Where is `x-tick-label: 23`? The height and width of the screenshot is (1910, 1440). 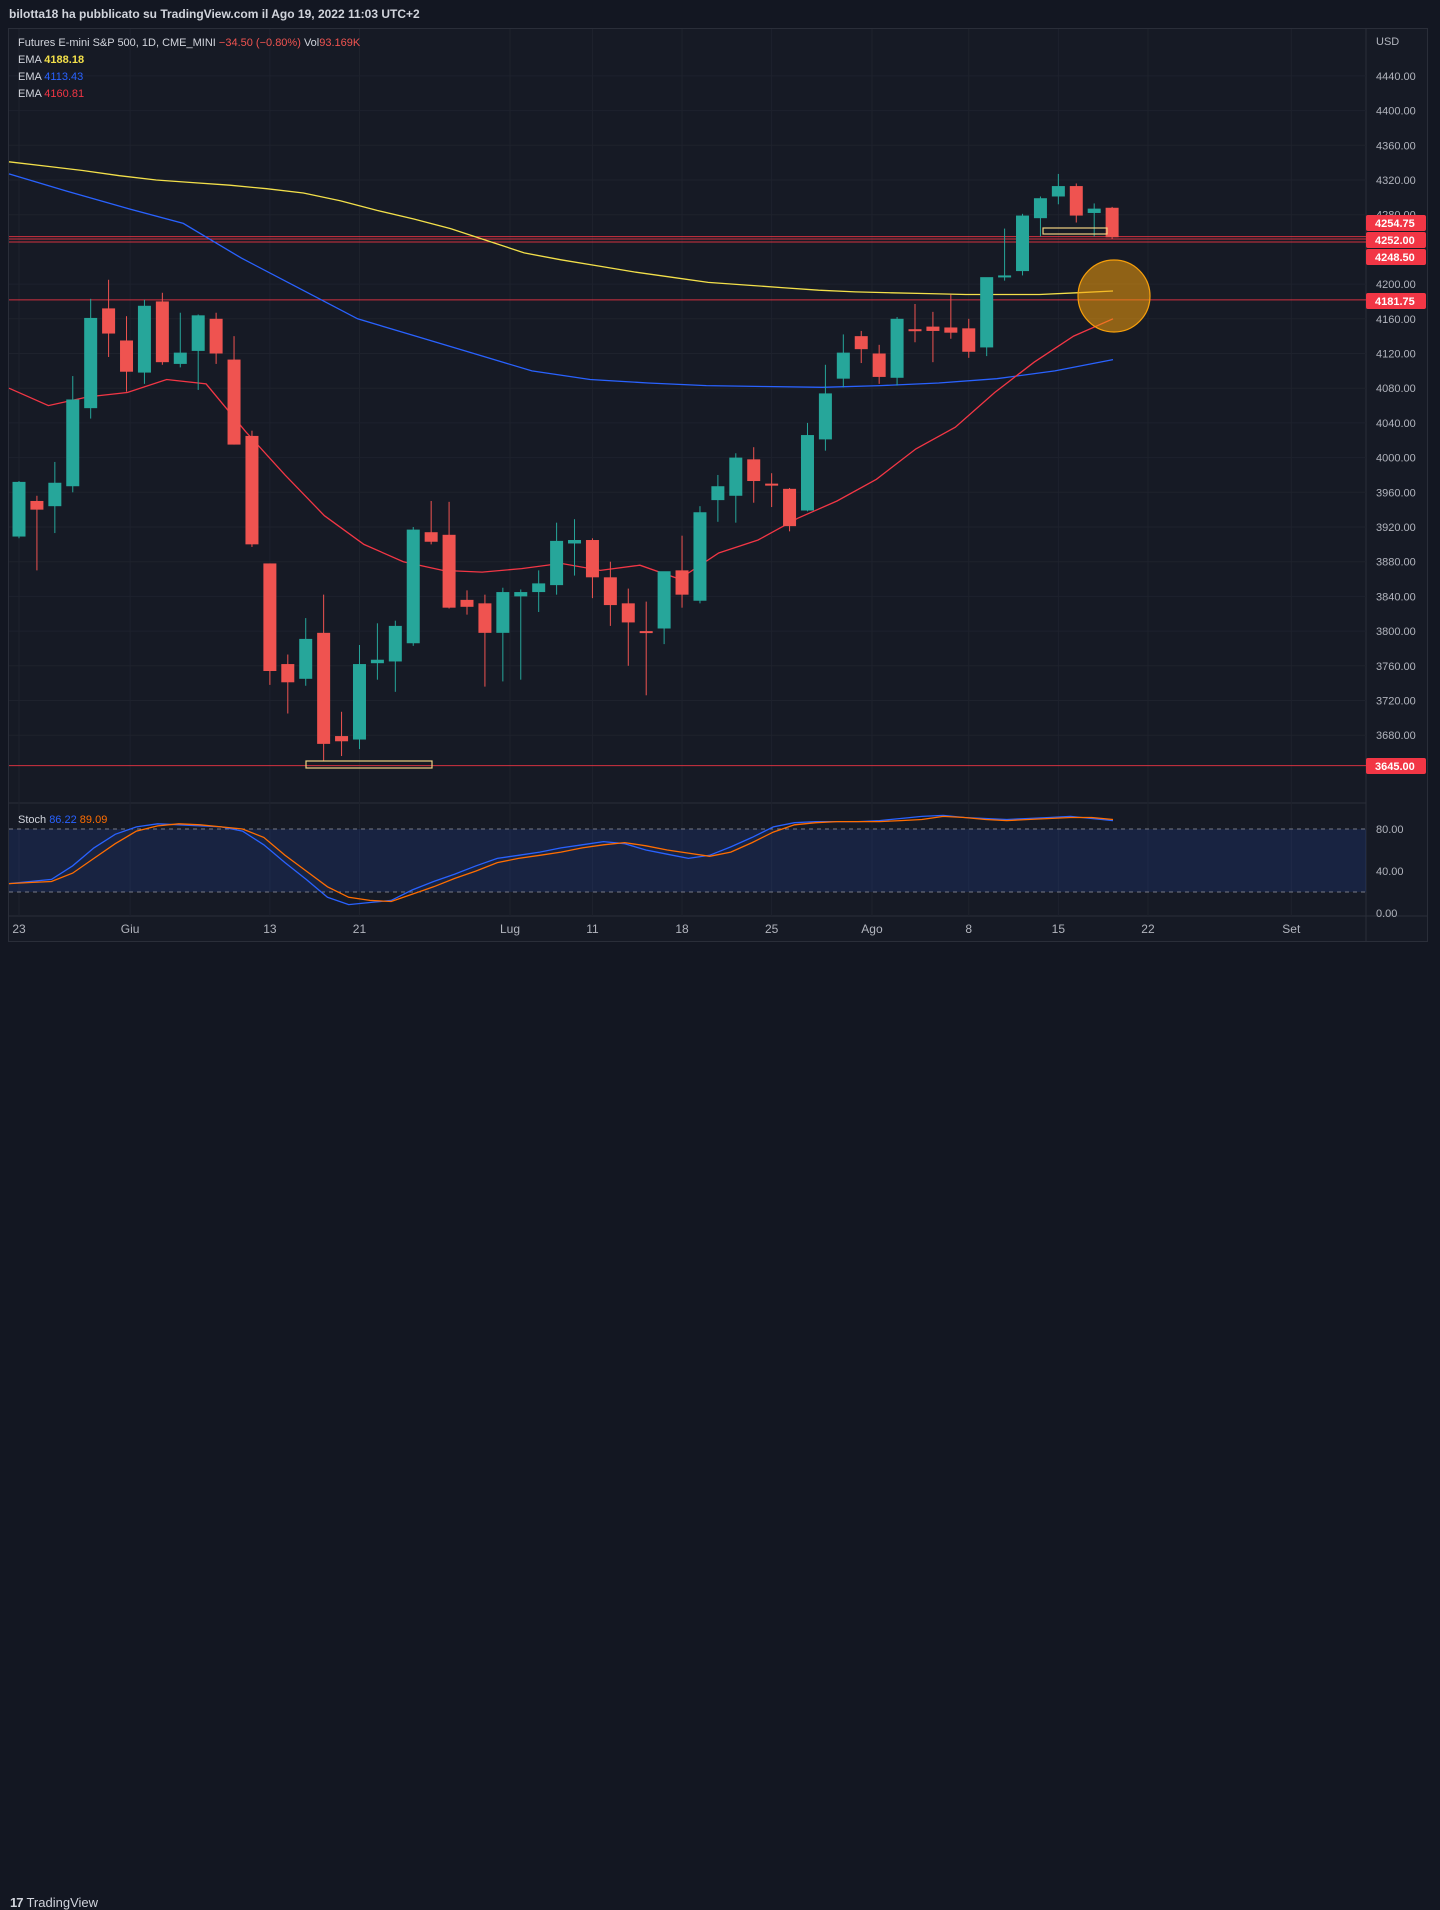
x-tick-label: 23 is located at coordinates (19, 929).